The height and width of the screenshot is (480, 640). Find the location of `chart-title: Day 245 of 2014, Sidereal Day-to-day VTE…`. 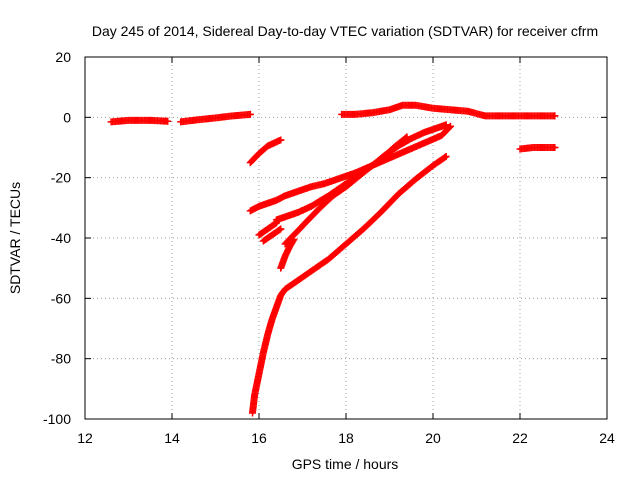

chart-title: Day 245 of 2014, Sidereal Day-to-day VTE… is located at coordinates (345, 31).